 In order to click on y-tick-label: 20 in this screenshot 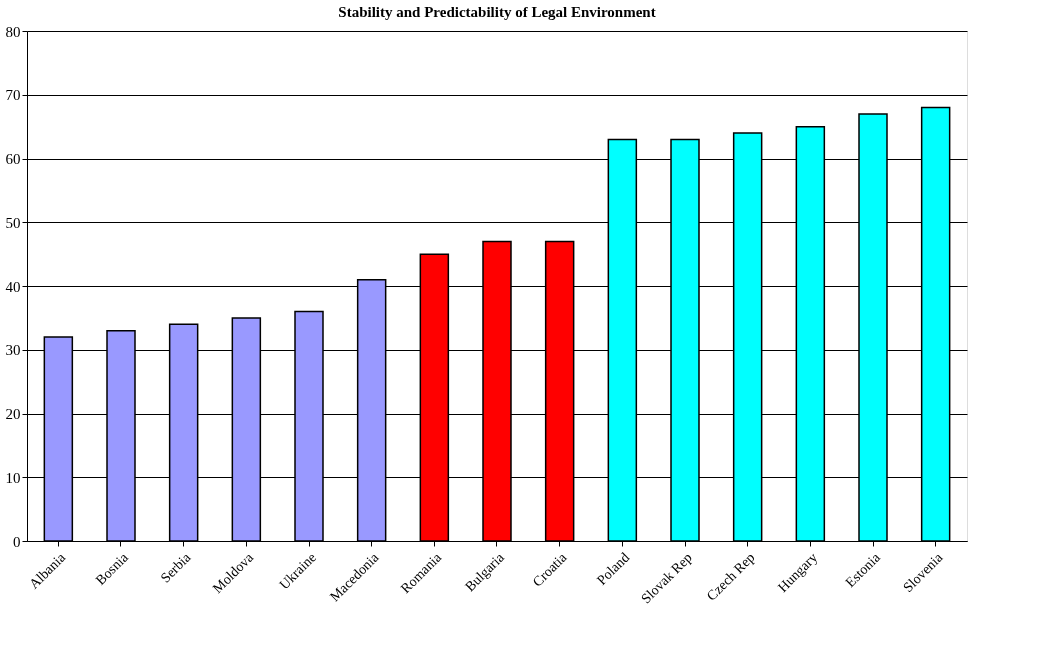, I will do `click(13, 414)`.